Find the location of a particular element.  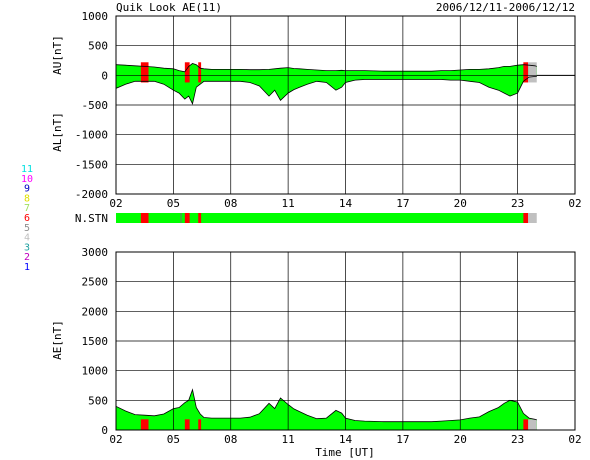

ae-axis-label: AE[nT] is located at coordinates (57, 340).